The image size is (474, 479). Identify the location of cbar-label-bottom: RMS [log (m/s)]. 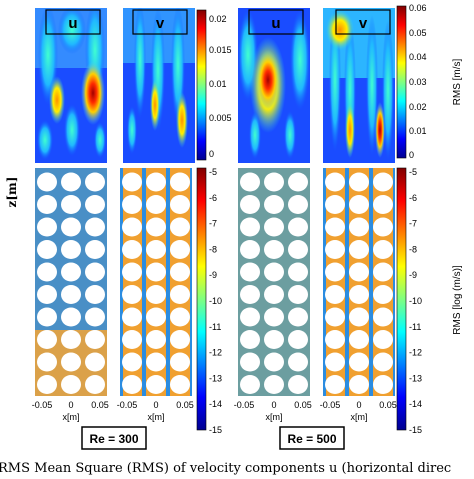
(457, 300).